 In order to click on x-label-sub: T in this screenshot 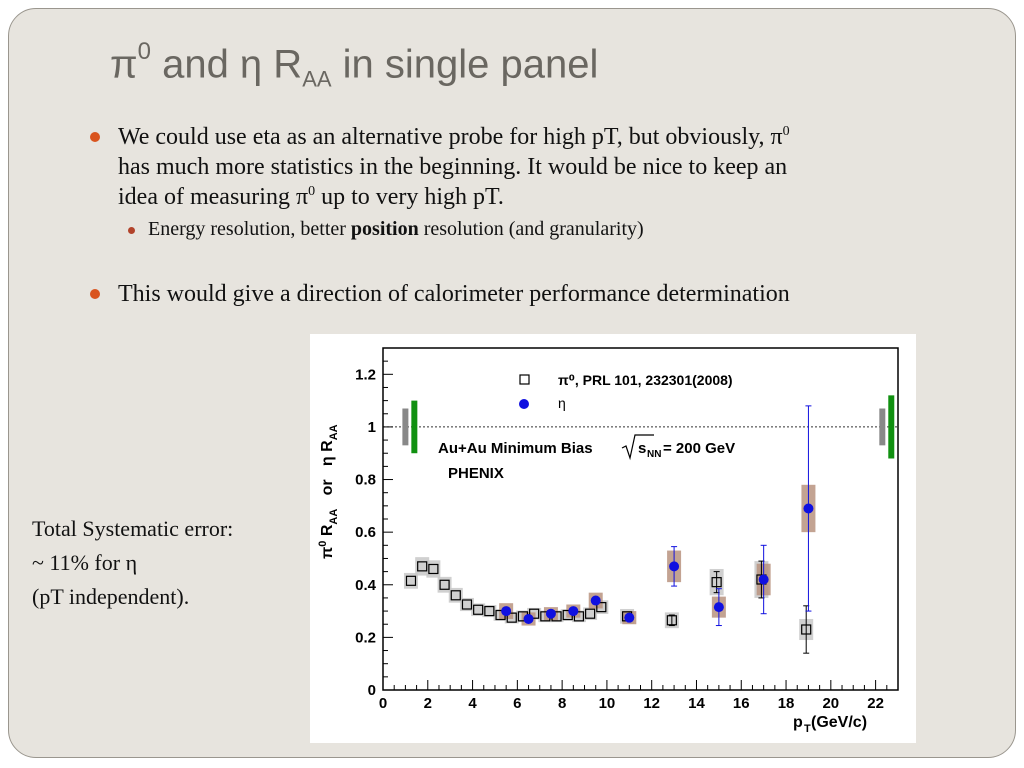, I will do `click(807, 729)`.